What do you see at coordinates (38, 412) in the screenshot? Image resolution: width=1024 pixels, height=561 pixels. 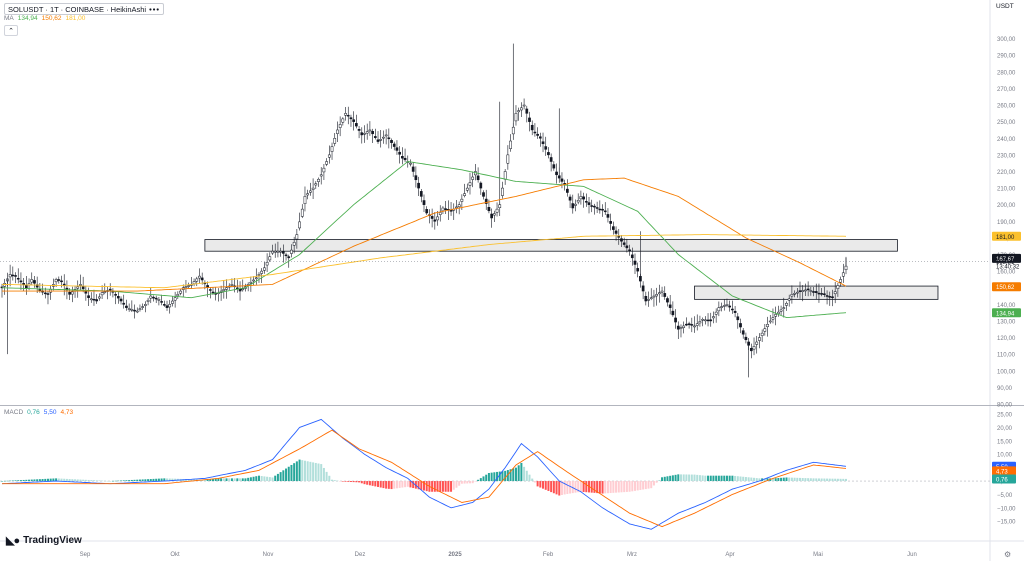 I see `macd-legend: MACD 0,76 5,50 4,73` at bounding box center [38, 412].